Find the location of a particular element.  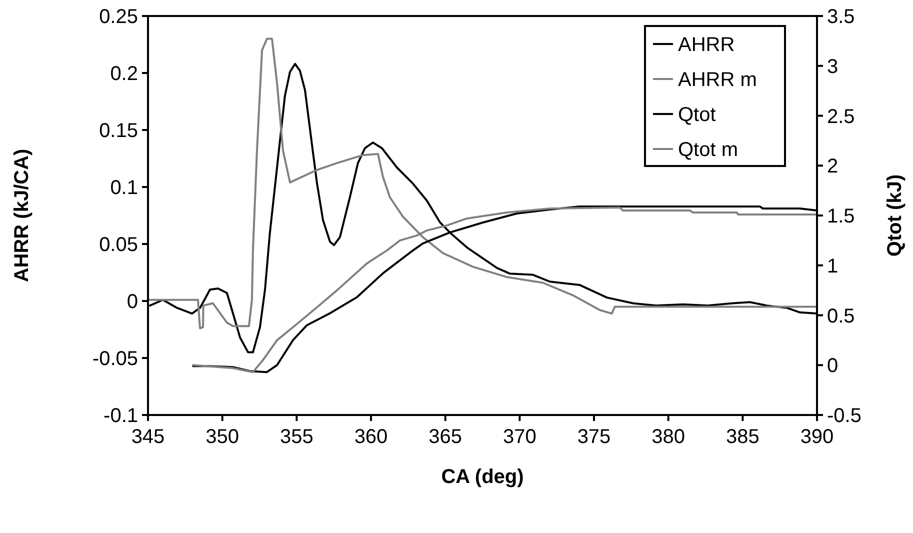

y2-tick-label: 2.5 is located at coordinates (841, 117).